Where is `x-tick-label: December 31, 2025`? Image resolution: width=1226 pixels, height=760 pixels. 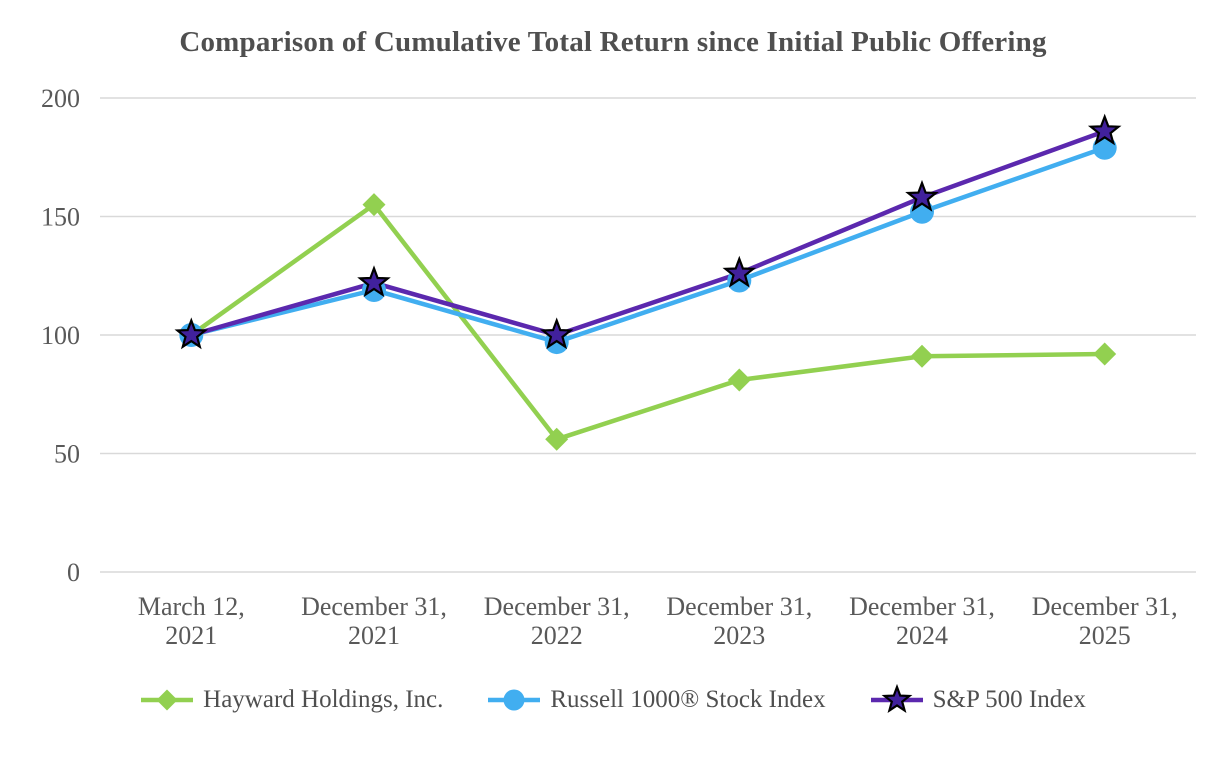
x-tick-label: December 31, 2025 is located at coordinates (1105, 621).